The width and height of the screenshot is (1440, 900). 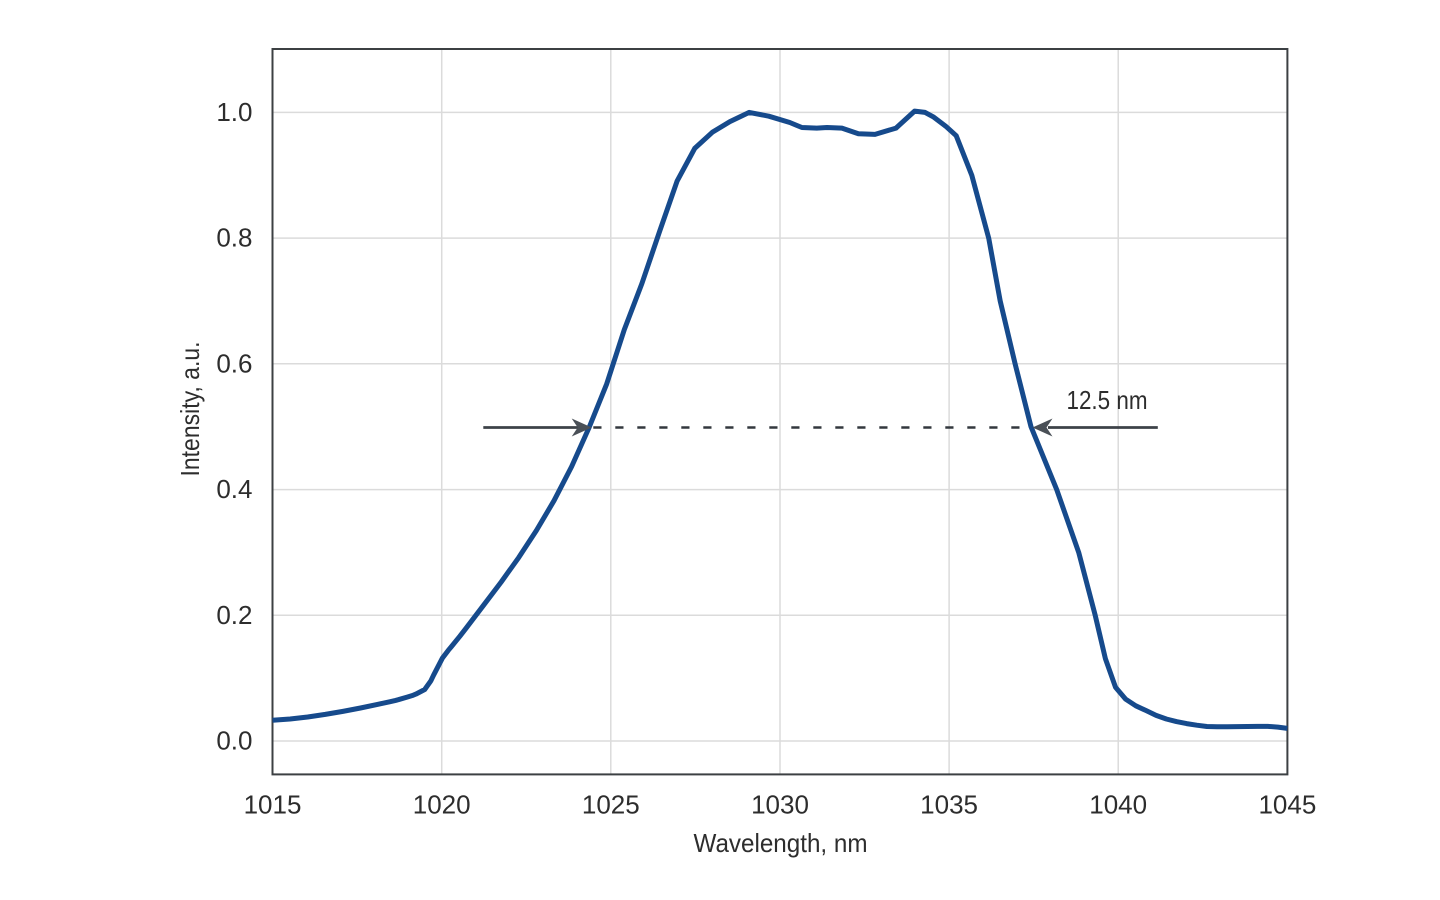 I want to click on svg-text: 1.0, so click(x=234, y=112).